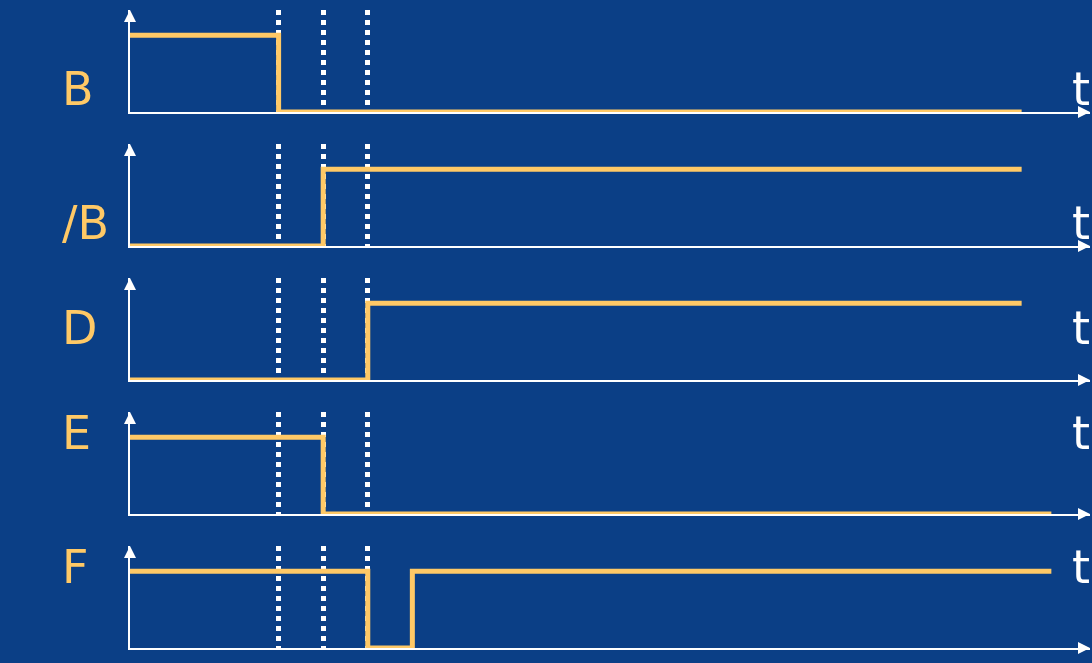  What do you see at coordinates (75, 567) in the screenshot?
I see `y-axis-title: F` at bounding box center [75, 567].